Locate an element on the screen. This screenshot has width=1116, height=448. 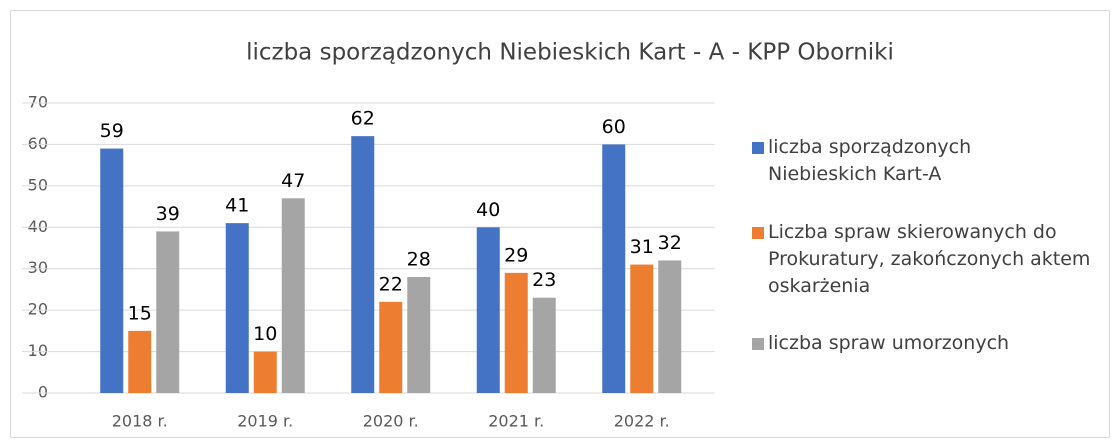
value-label: 10 is located at coordinates (265, 334).